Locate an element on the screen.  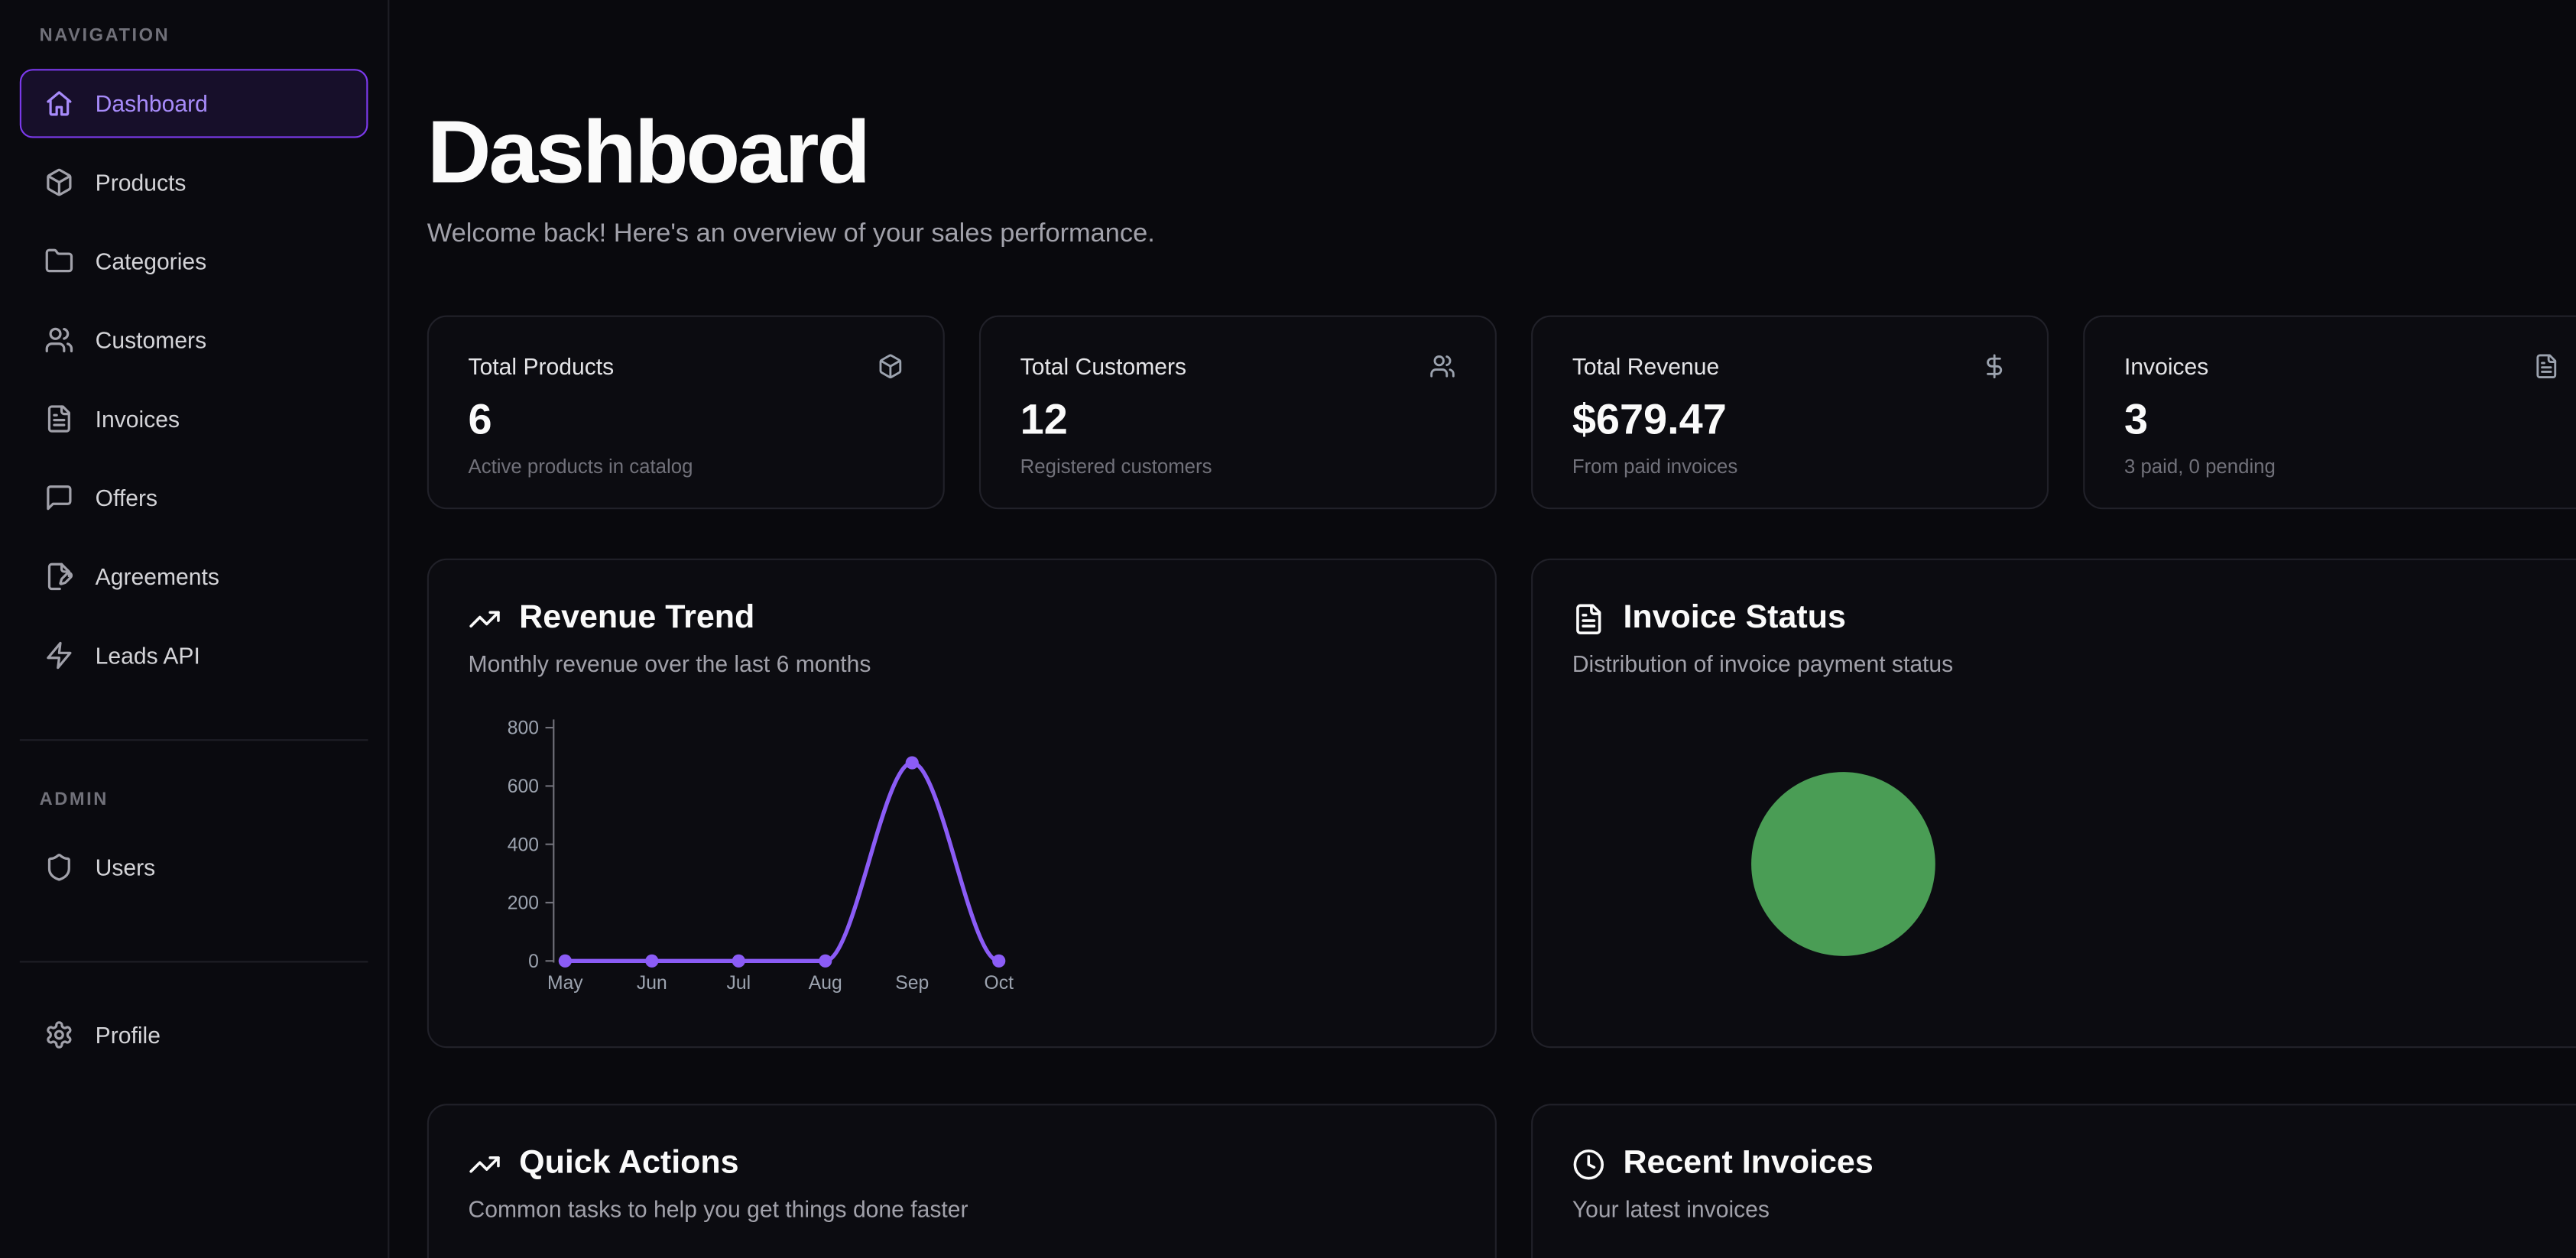
gear-icon is located at coordinates (59, 1035).